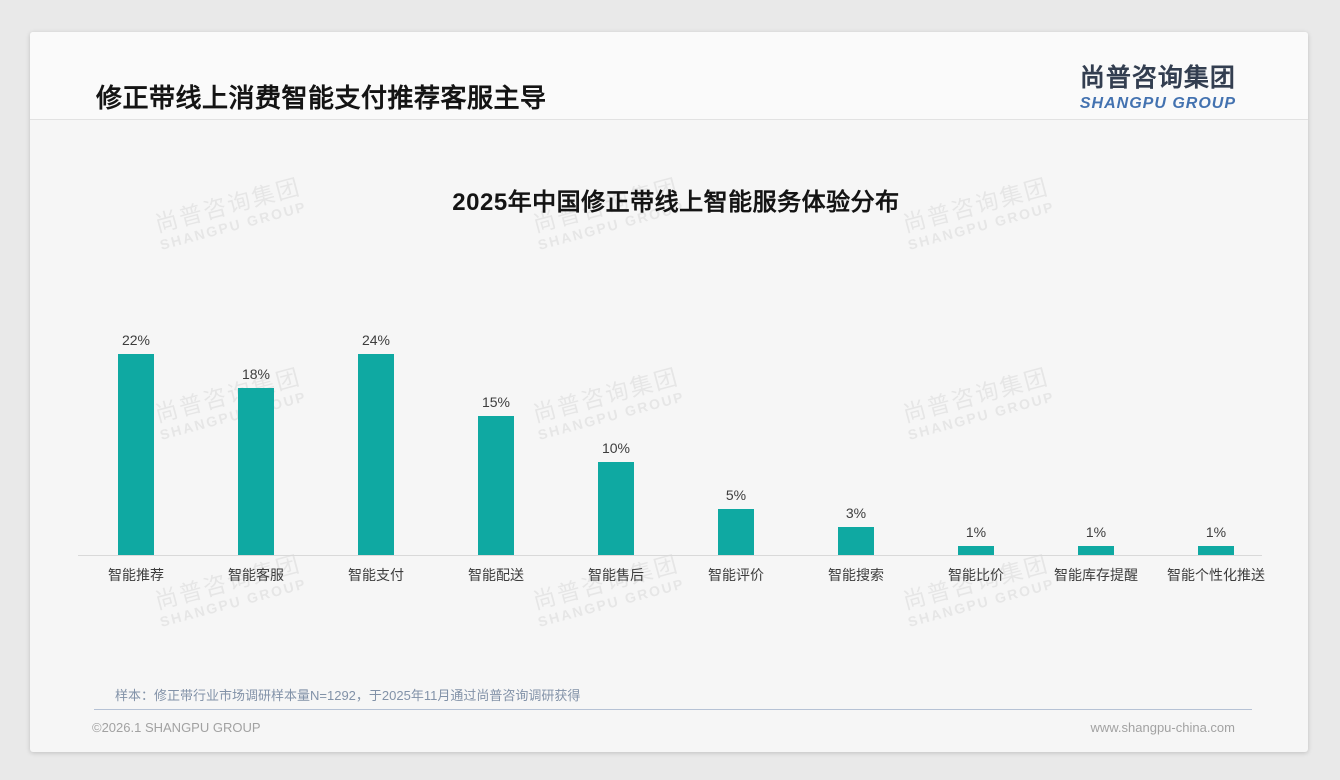  I want to click on bar-group: 22%, so click(136, 443).